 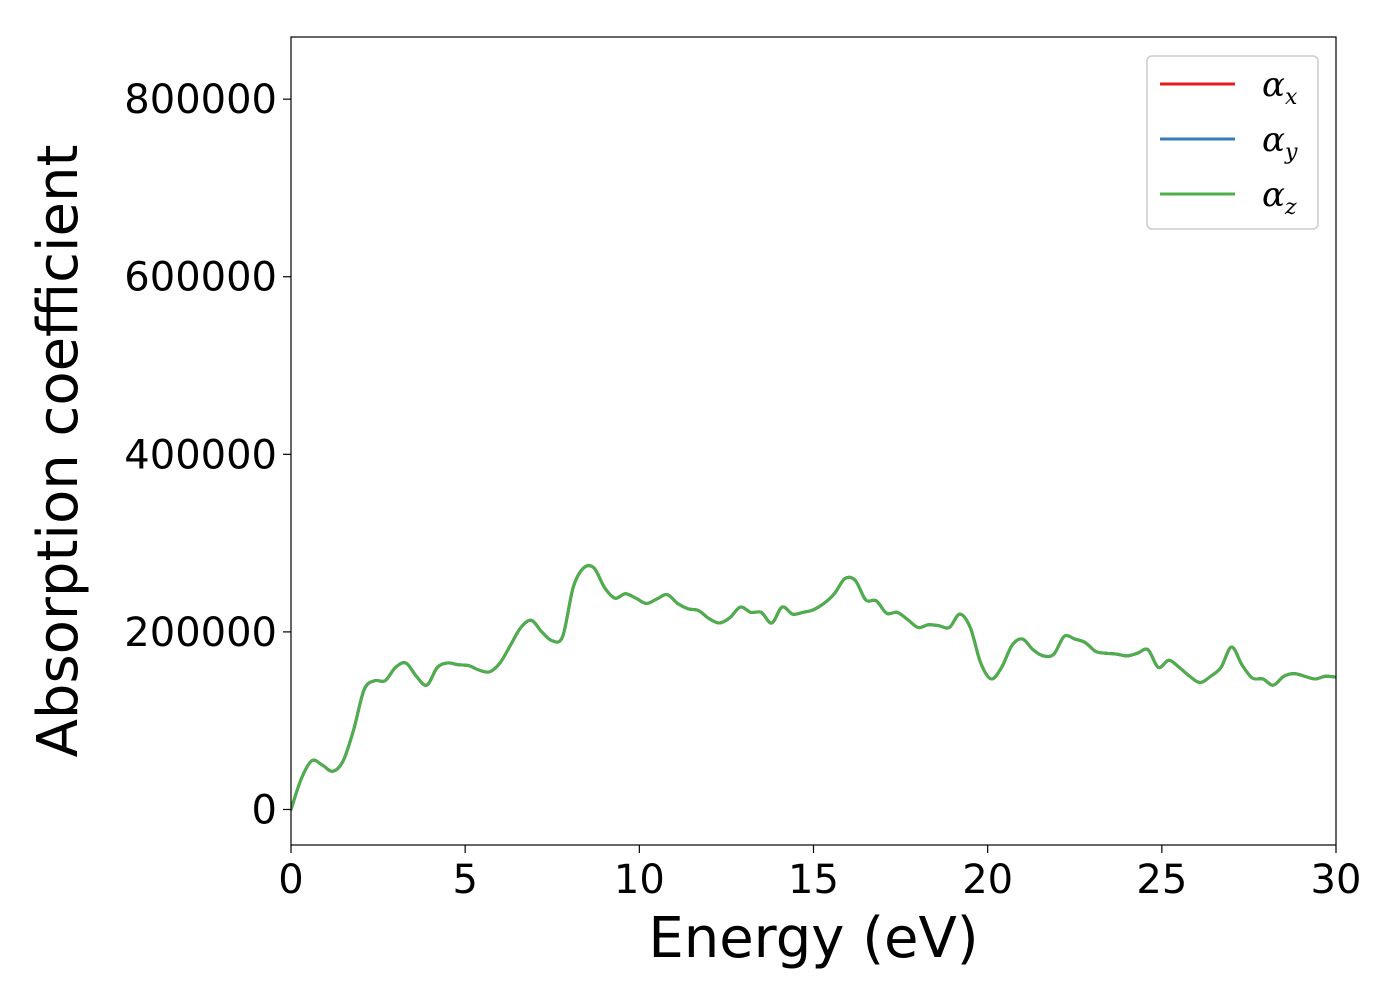 What do you see at coordinates (200, 455) in the screenshot?
I see `y-tick-label: 400000` at bounding box center [200, 455].